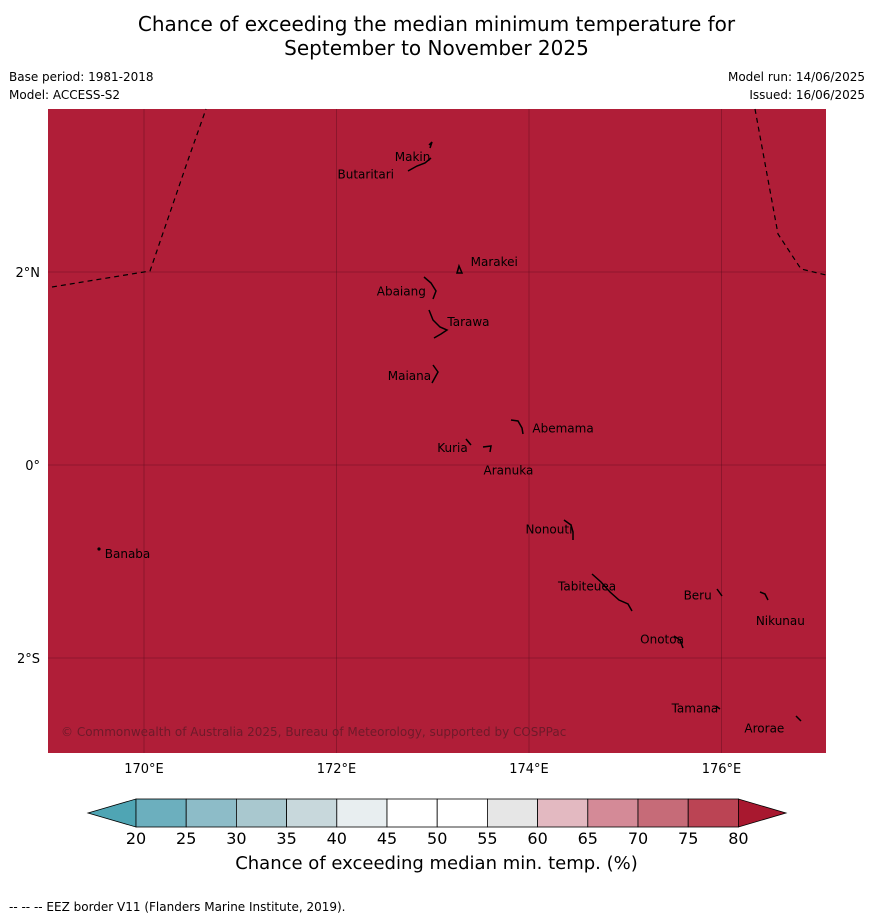 The image size is (873, 919). What do you see at coordinates (796, 77) in the screenshot?
I see `model-run: Model run: 14/06/2025` at bounding box center [796, 77].